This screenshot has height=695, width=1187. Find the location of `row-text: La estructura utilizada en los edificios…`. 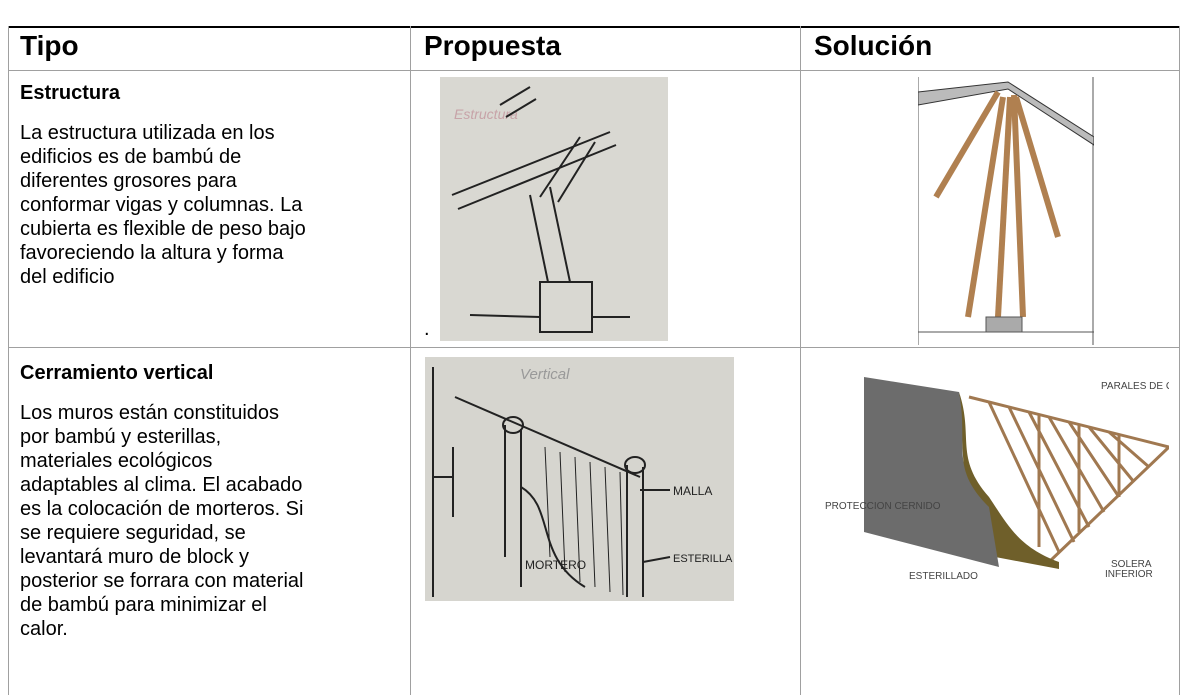

row-text: La estructura utilizada en los edificios… is located at coordinates (163, 205).